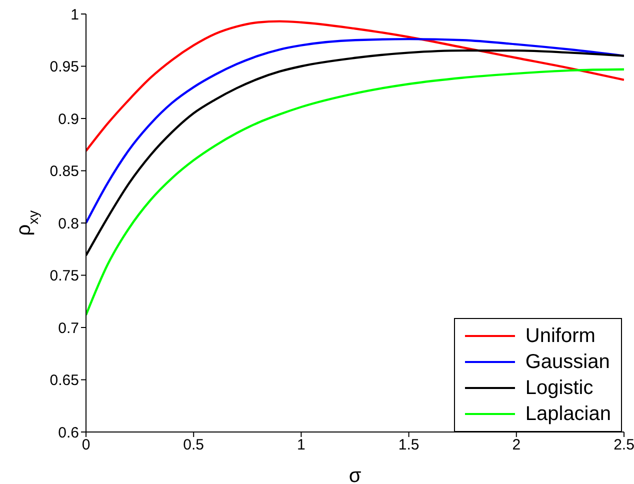  What do you see at coordinates (355, 474) in the screenshot?
I see `x-axis-title: σ` at bounding box center [355, 474].